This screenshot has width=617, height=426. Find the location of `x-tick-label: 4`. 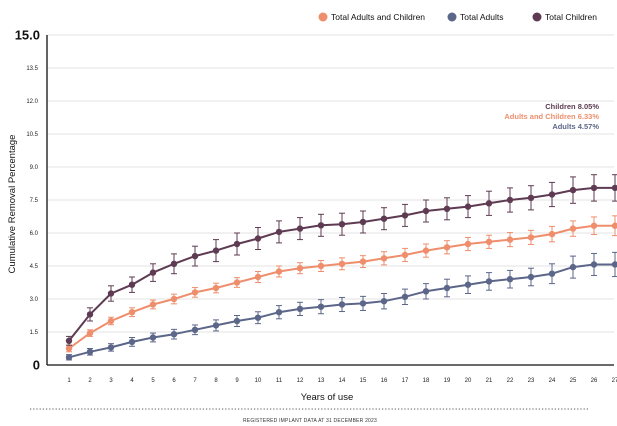

x-tick-label: 4 is located at coordinates (132, 381).